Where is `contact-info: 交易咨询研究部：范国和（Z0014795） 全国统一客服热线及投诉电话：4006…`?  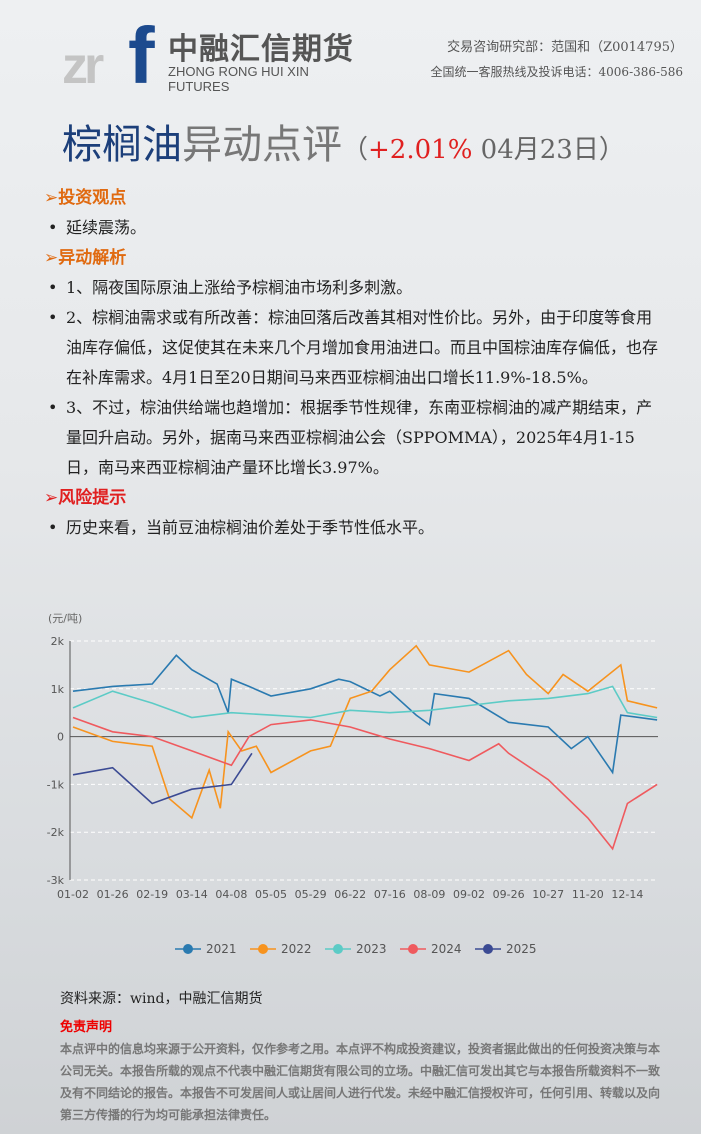 contact-info: 交易咨询研究部：范国和（Z0014795） 全国统一客服热线及投诉电话：4006… is located at coordinates (557, 60).